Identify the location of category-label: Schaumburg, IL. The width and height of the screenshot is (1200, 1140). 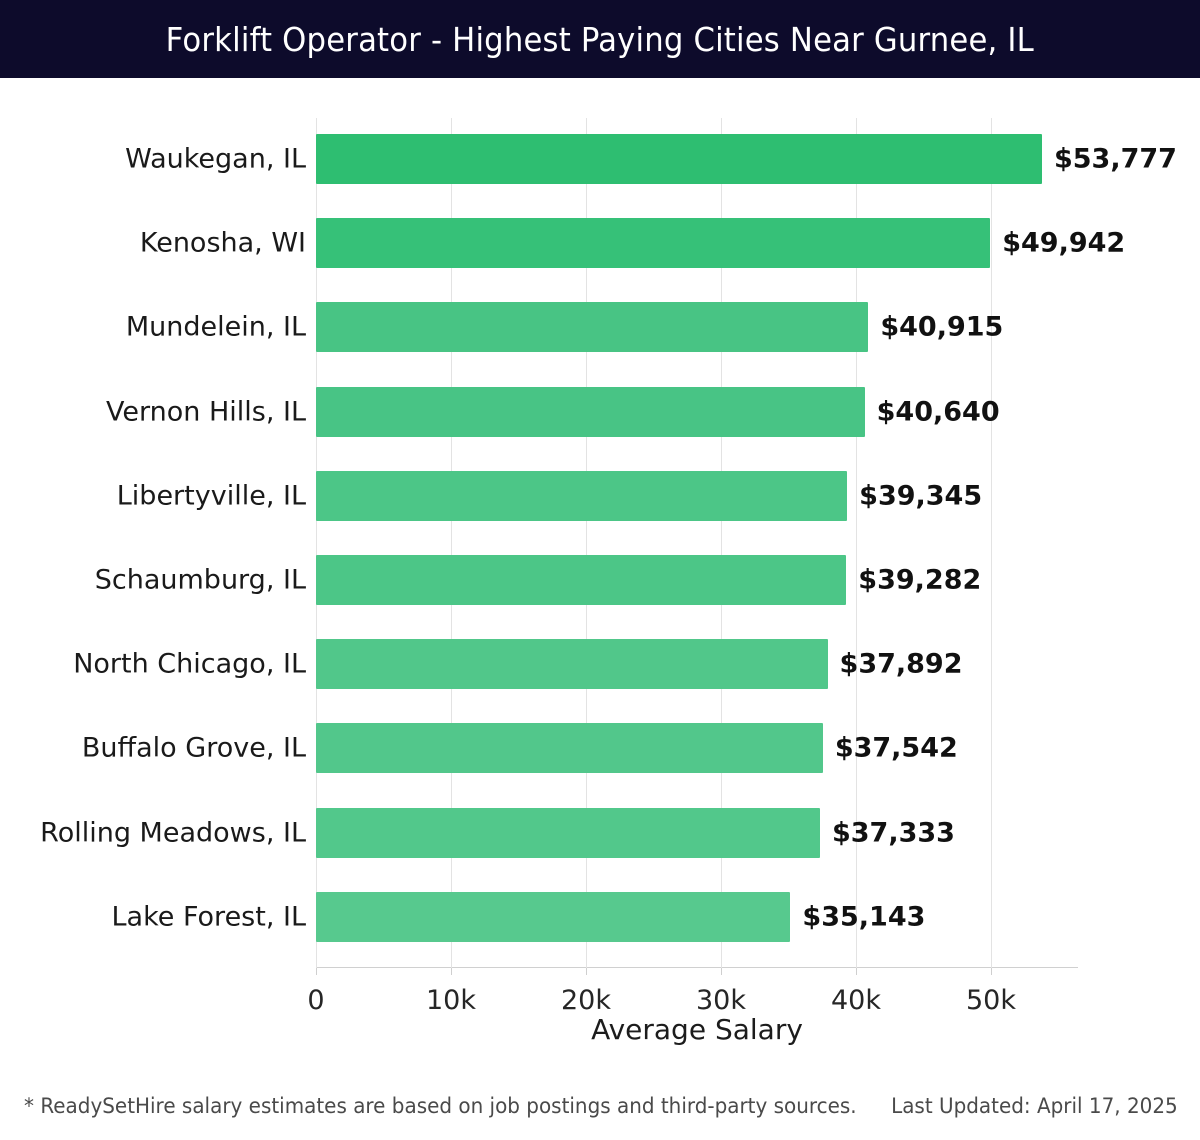
(200, 580).